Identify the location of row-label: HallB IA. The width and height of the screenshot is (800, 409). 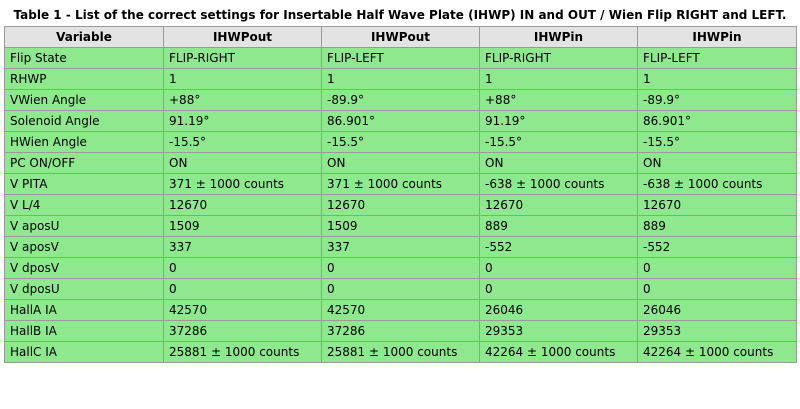
(84, 331).